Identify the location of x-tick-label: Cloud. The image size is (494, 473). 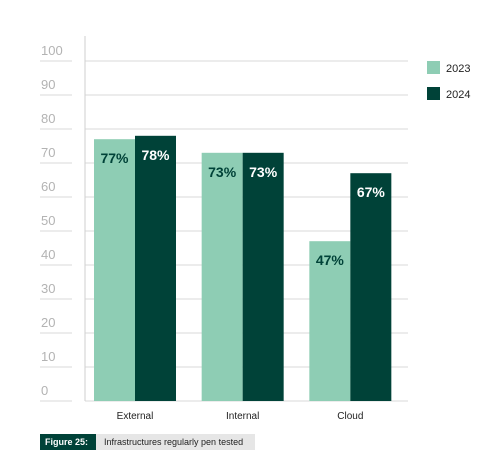
(350, 416).